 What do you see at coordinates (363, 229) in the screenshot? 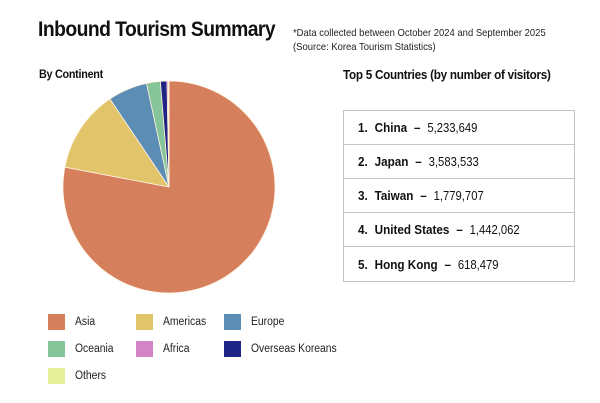
I see `country-rank: 4.` at bounding box center [363, 229].